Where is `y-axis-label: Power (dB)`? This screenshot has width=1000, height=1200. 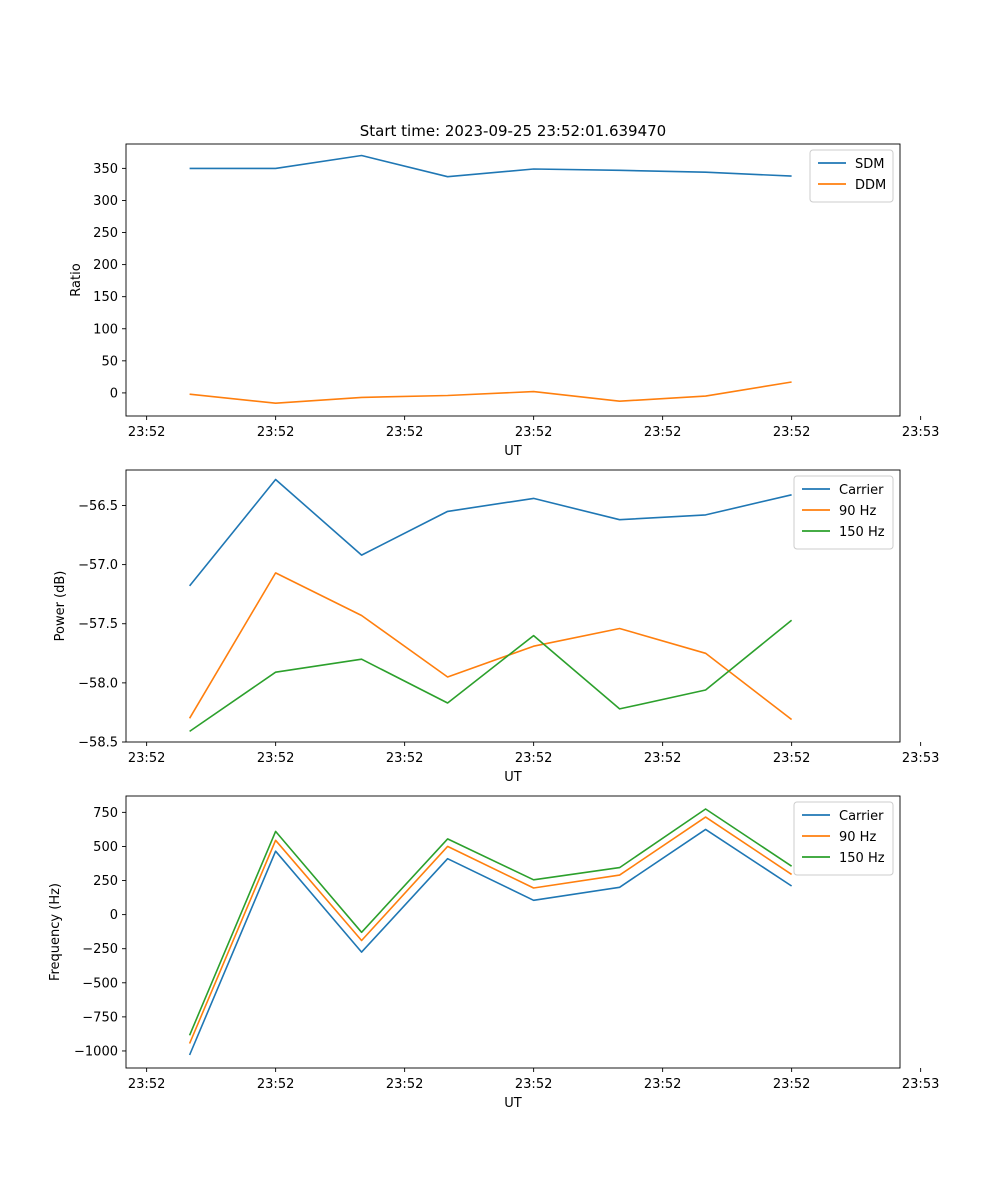
y-axis-label: Power (dB) is located at coordinates (60, 606).